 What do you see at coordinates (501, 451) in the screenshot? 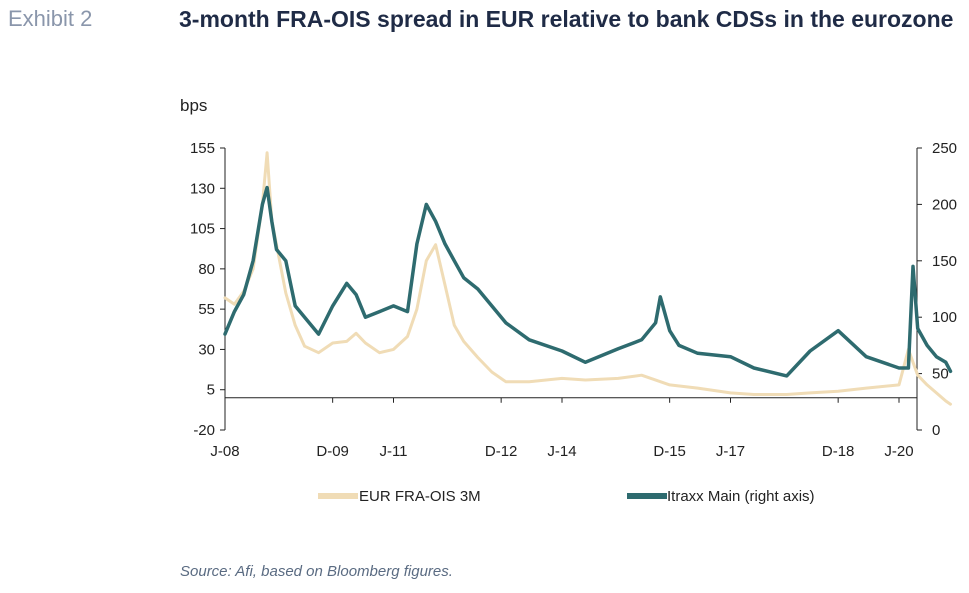
I see `x-axis-tick-label: D-12` at bounding box center [501, 451].